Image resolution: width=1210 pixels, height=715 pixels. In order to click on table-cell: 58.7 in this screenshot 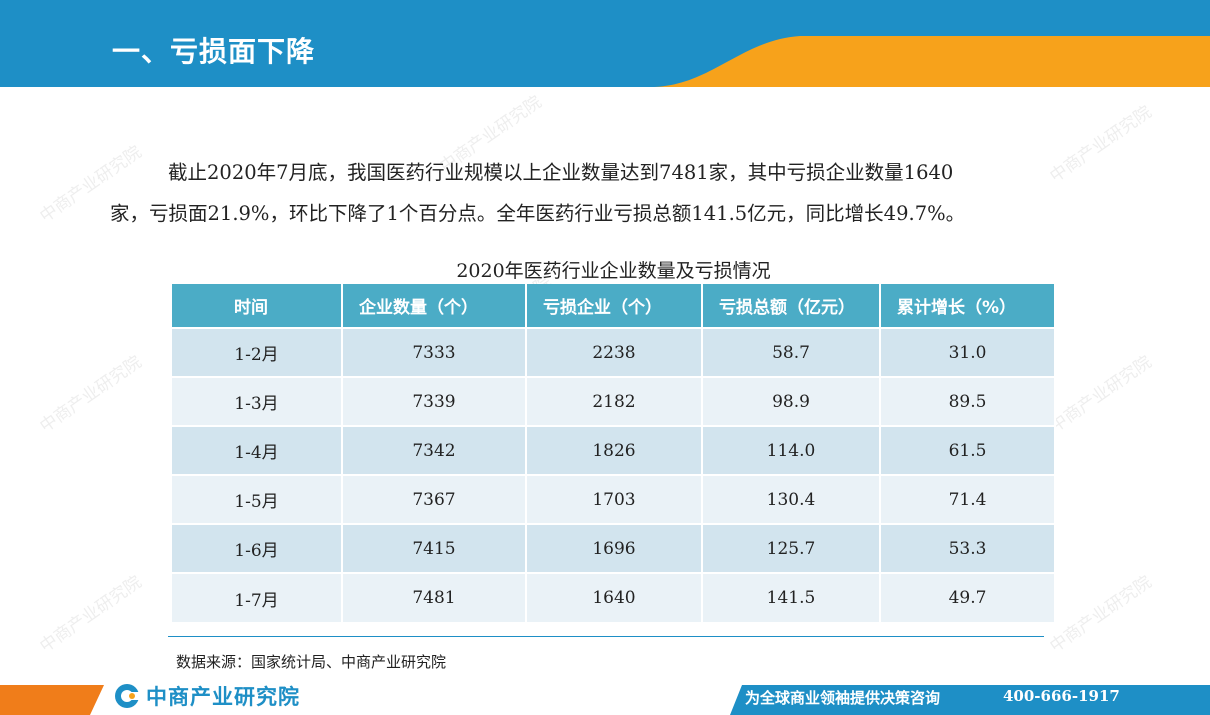, I will do `click(791, 352)`.